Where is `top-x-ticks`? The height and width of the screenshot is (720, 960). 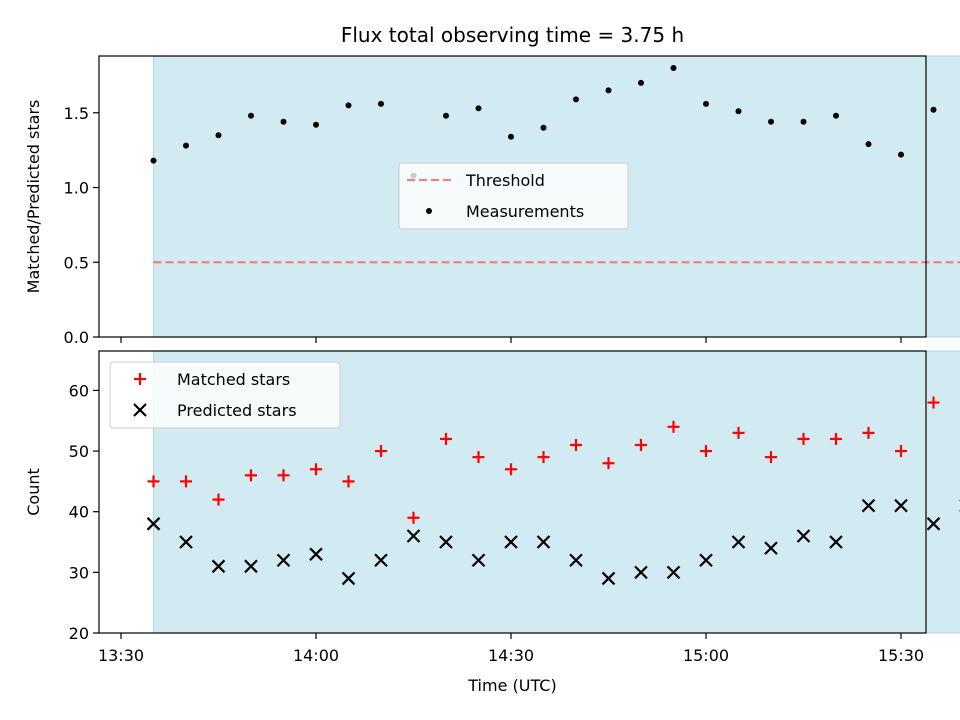
top-x-ticks is located at coordinates (511, 340).